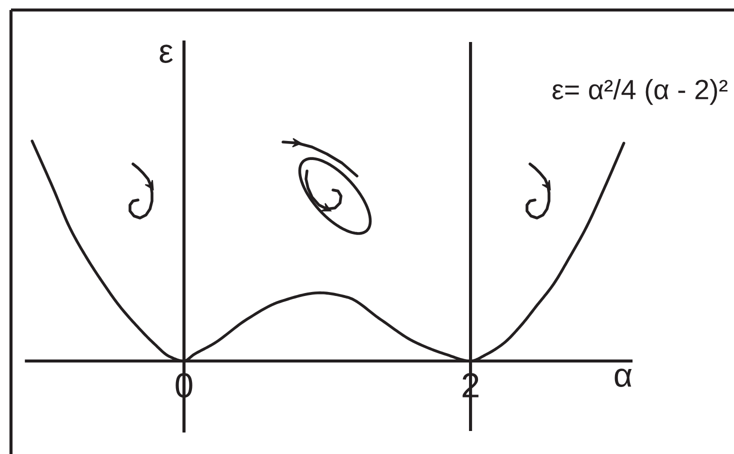 This screenshot has width=734, height=454. What do you see at coordinates (166, 53) in the screenshot?
I see `y-axis-title: ε` at bounding box center [166, 53].